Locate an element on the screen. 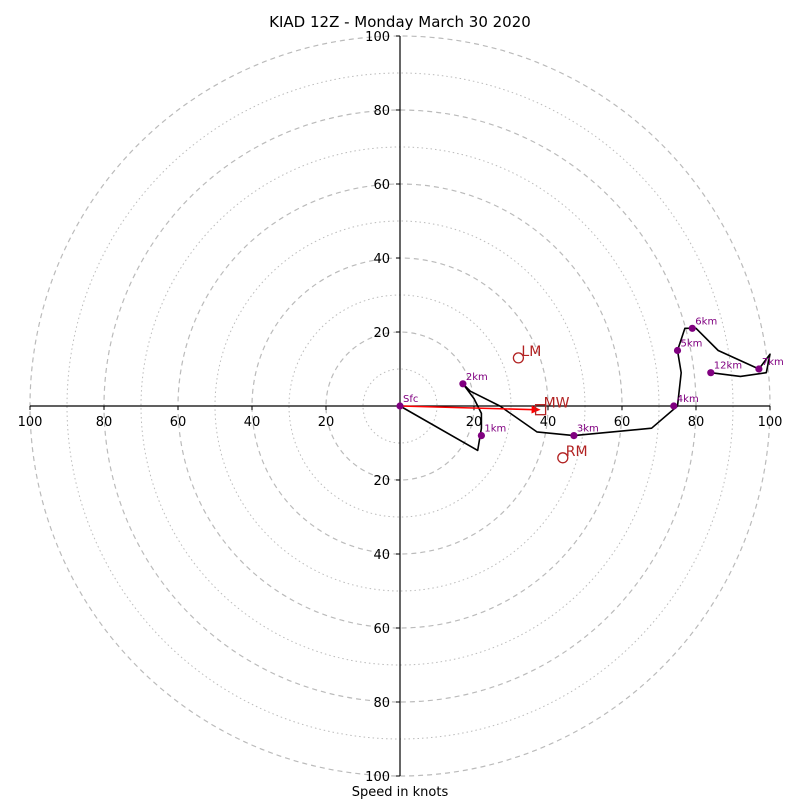 Image resolution: width=800 pixels, height=800 pixels. height-label-2km: 2km is located at coordinates (477, 377).